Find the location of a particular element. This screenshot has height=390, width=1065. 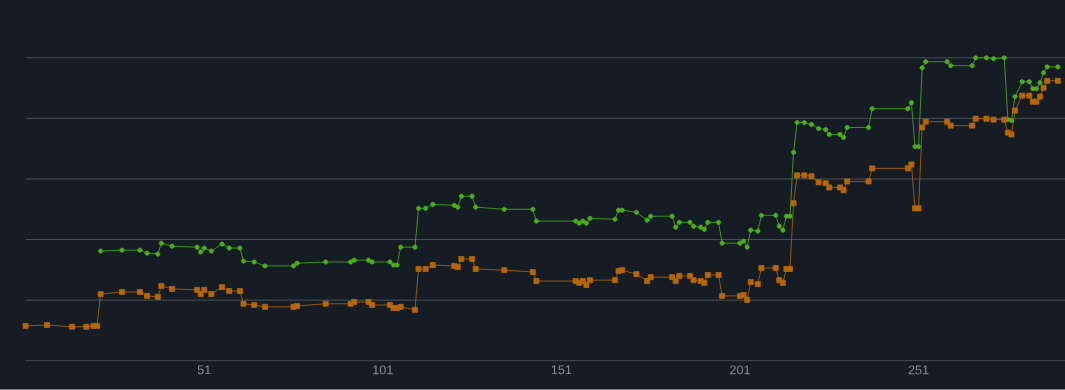

x-tick-label: 101 is located at coordinates (383, 370).